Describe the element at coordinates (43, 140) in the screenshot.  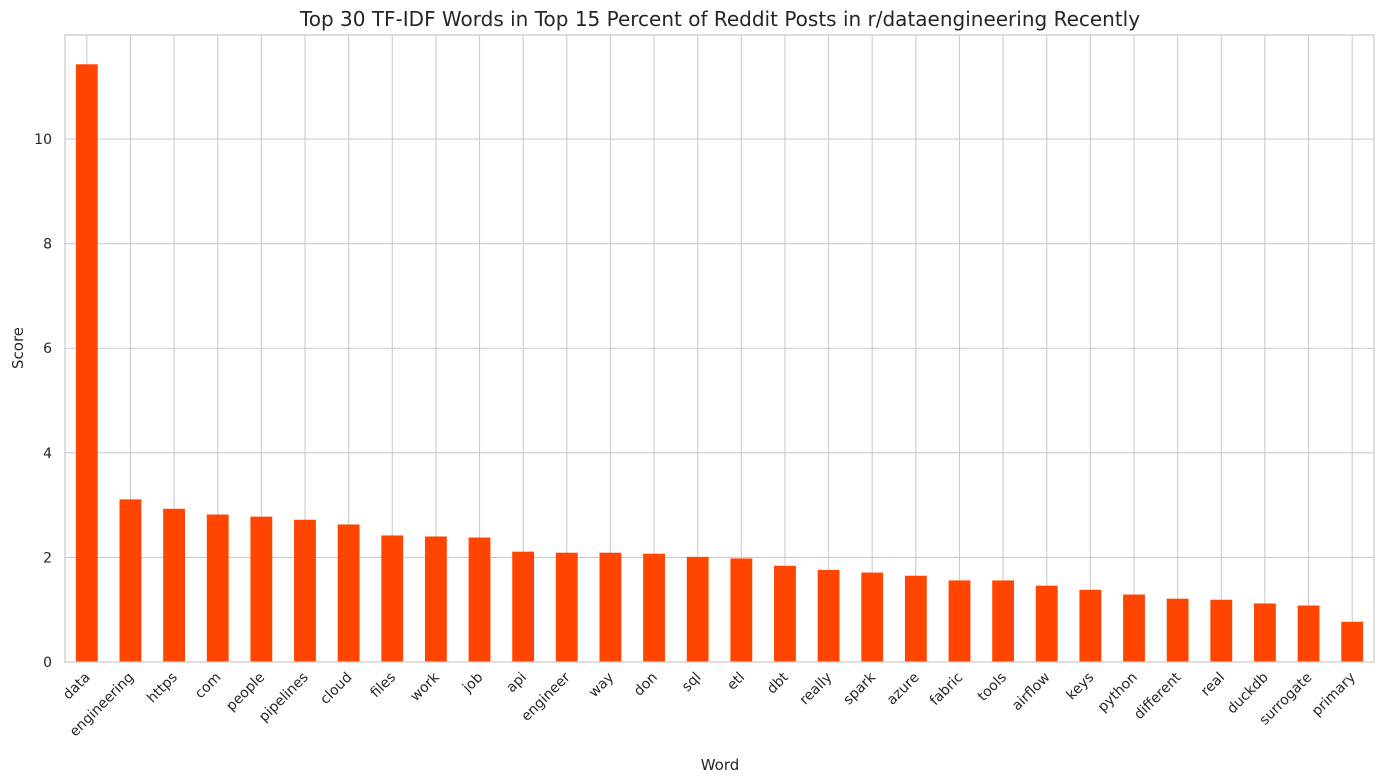
I see `y-tick-label: 10` at that location.